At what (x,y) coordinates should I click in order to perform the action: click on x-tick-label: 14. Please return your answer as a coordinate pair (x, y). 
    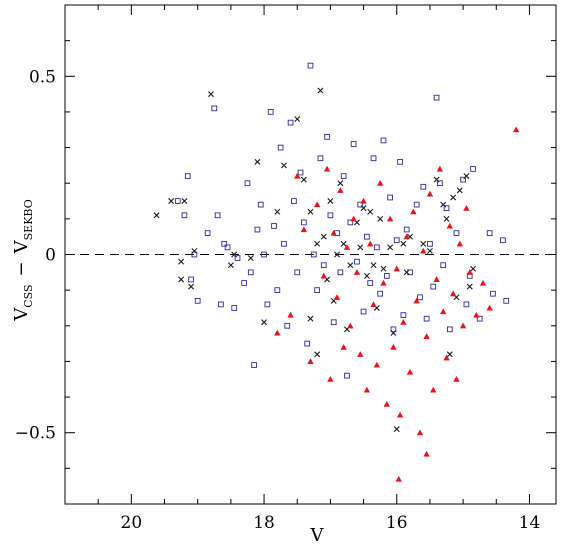
    Looking at the image, I should click on (530, 523).